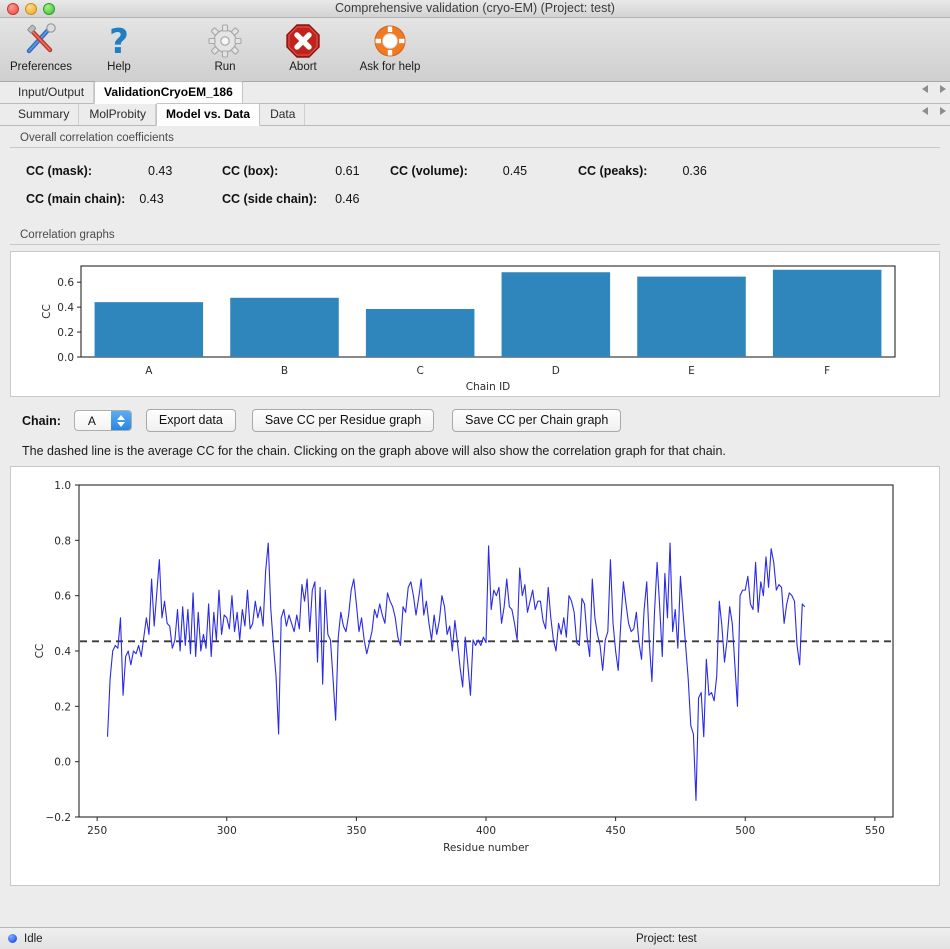  I want to click on project-text: Project: test, so click(666, 938).